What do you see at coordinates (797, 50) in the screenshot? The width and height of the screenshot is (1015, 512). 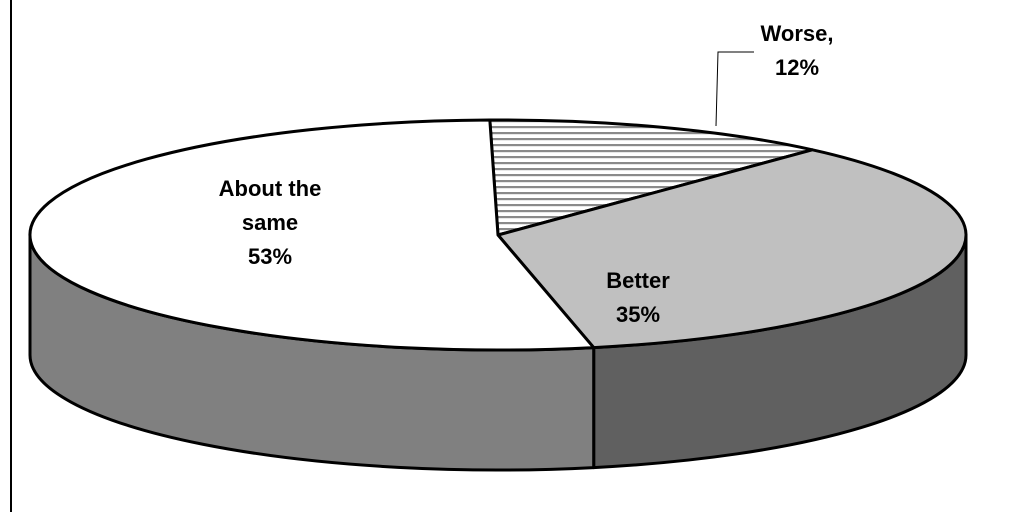 I see `data-label-worse: Worse, 12%` at bounding box center [797, 50].